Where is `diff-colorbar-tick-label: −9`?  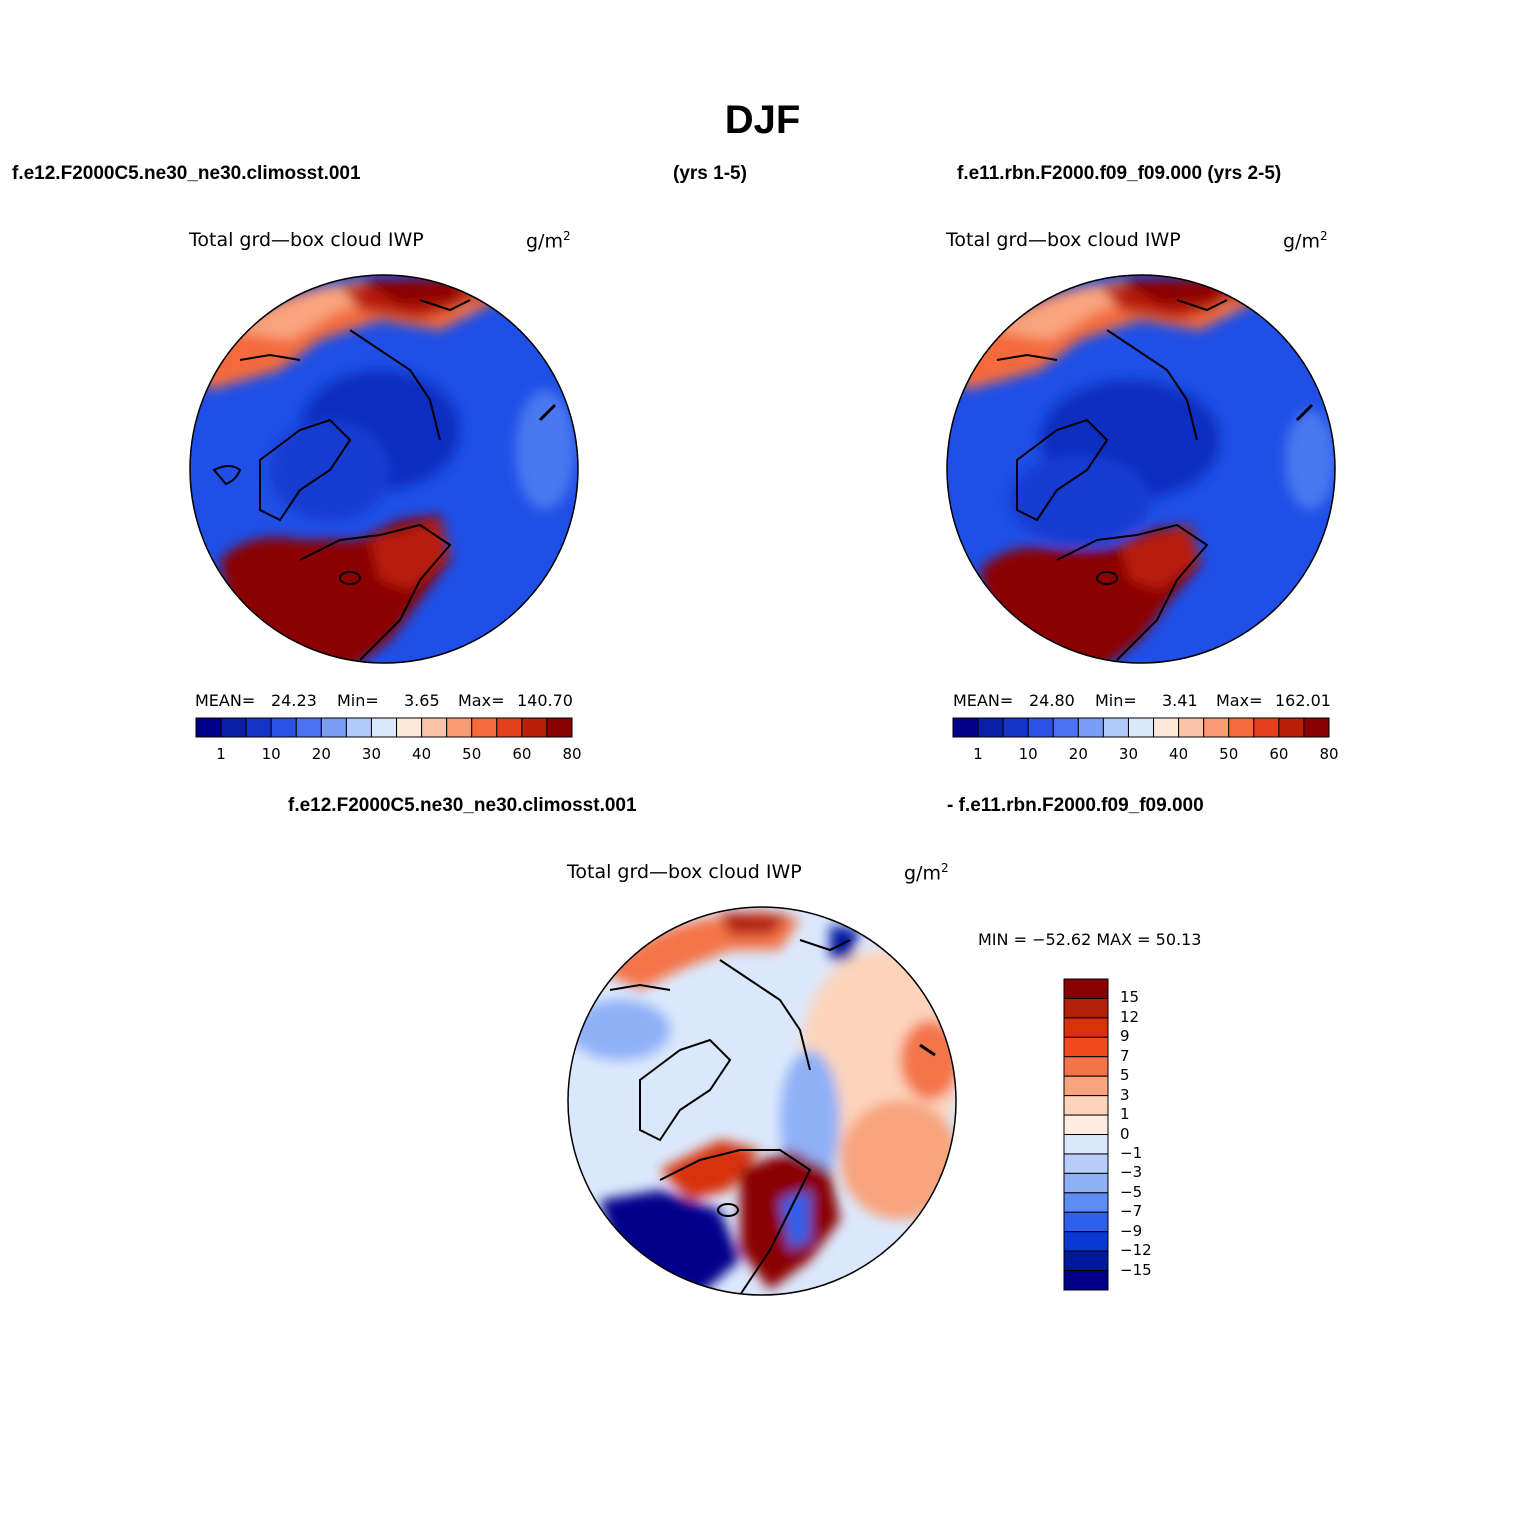
diff-colorbar-tick-label: −9 is located at coordinates (1131, 1230).